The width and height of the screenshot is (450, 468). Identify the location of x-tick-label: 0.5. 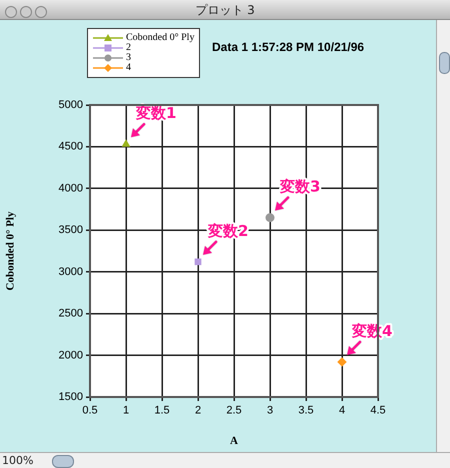
(90, 410).